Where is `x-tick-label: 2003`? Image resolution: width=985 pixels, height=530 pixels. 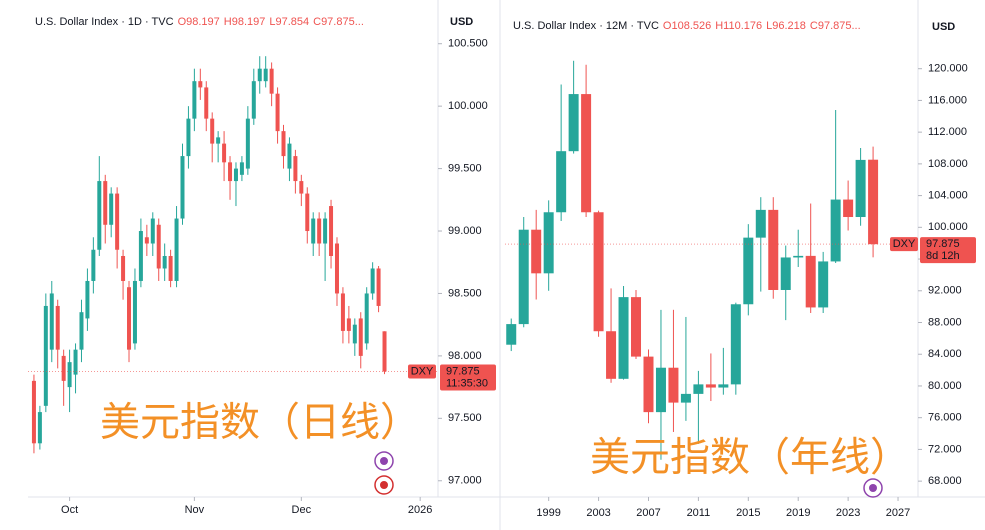 x-tick-label: 2003 is located at coordinates (598, 513).